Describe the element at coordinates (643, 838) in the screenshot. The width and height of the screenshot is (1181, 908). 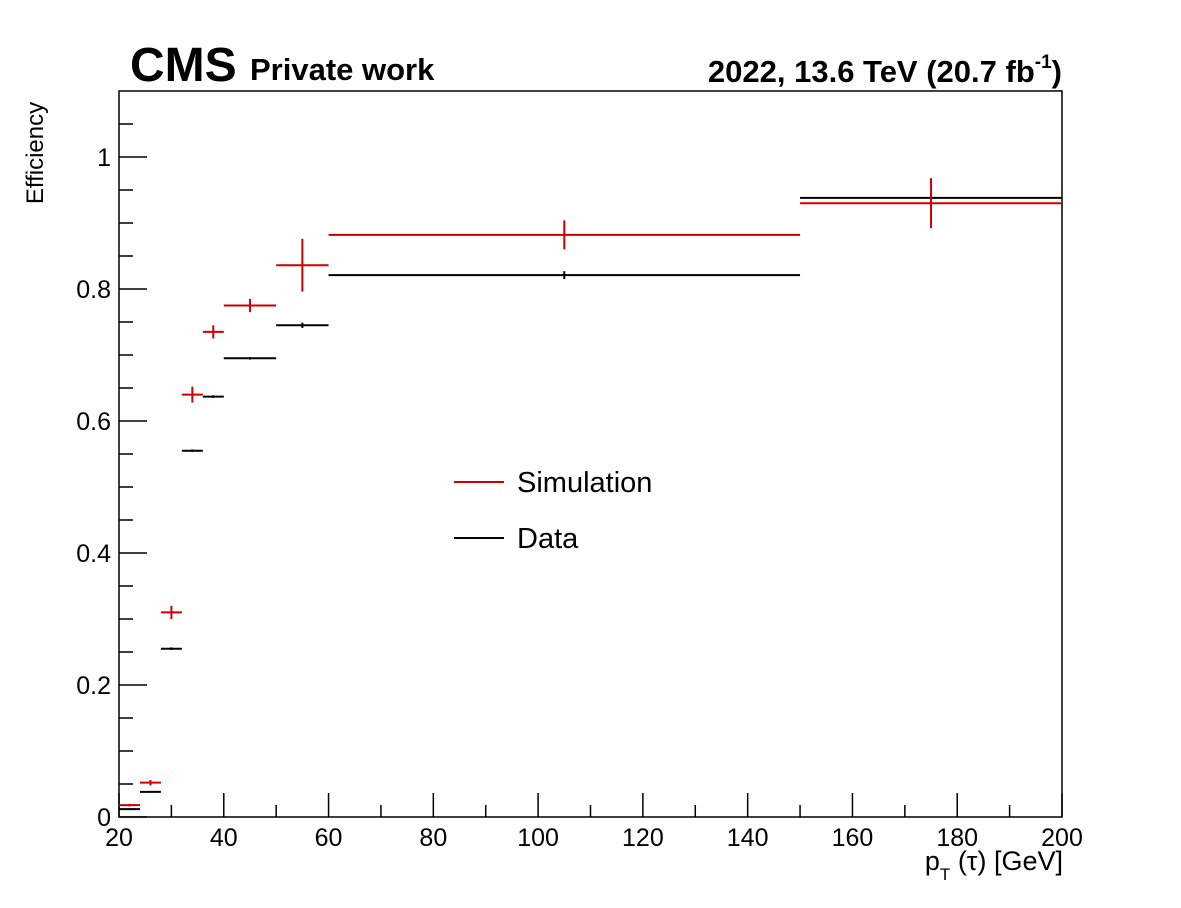
I see `x-tick-label: 120` at that location.